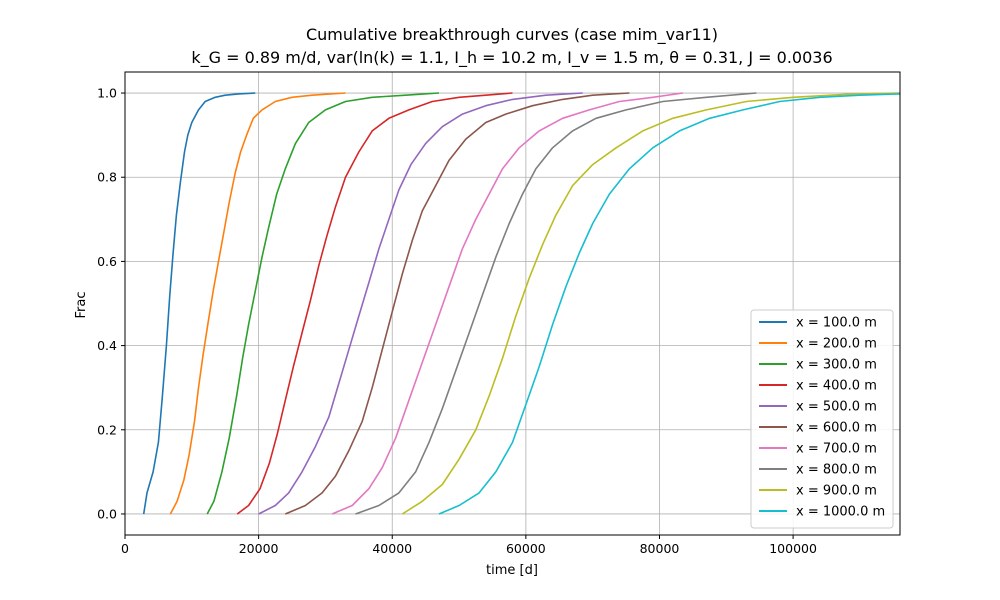 The height and width of the screenshot is (600, 1000). Describe the element at coordinates (793, 548) in the screenshot. I see `x-tick-label: 100000` at that location.